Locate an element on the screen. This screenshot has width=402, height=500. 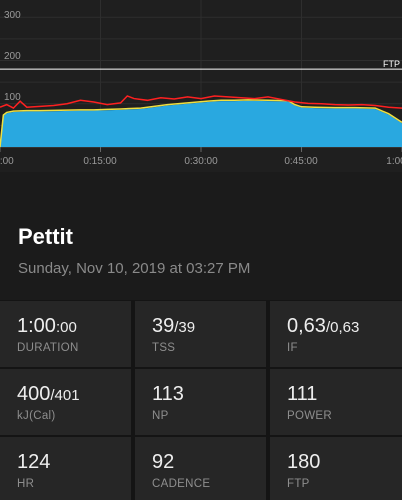
stat-power: 111 POWER is located at coordinates (336, 402).